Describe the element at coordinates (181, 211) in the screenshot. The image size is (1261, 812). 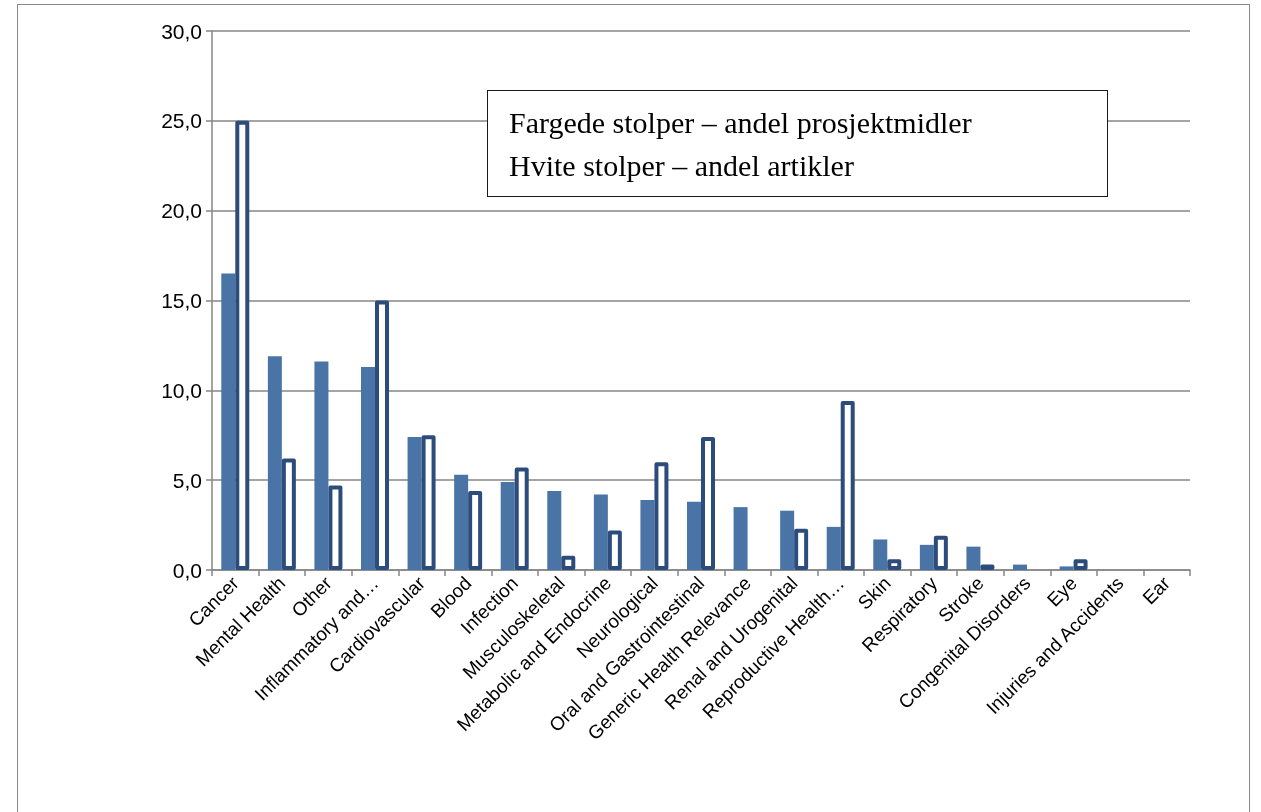
I see `y-tick-label: 20,0` at that location.